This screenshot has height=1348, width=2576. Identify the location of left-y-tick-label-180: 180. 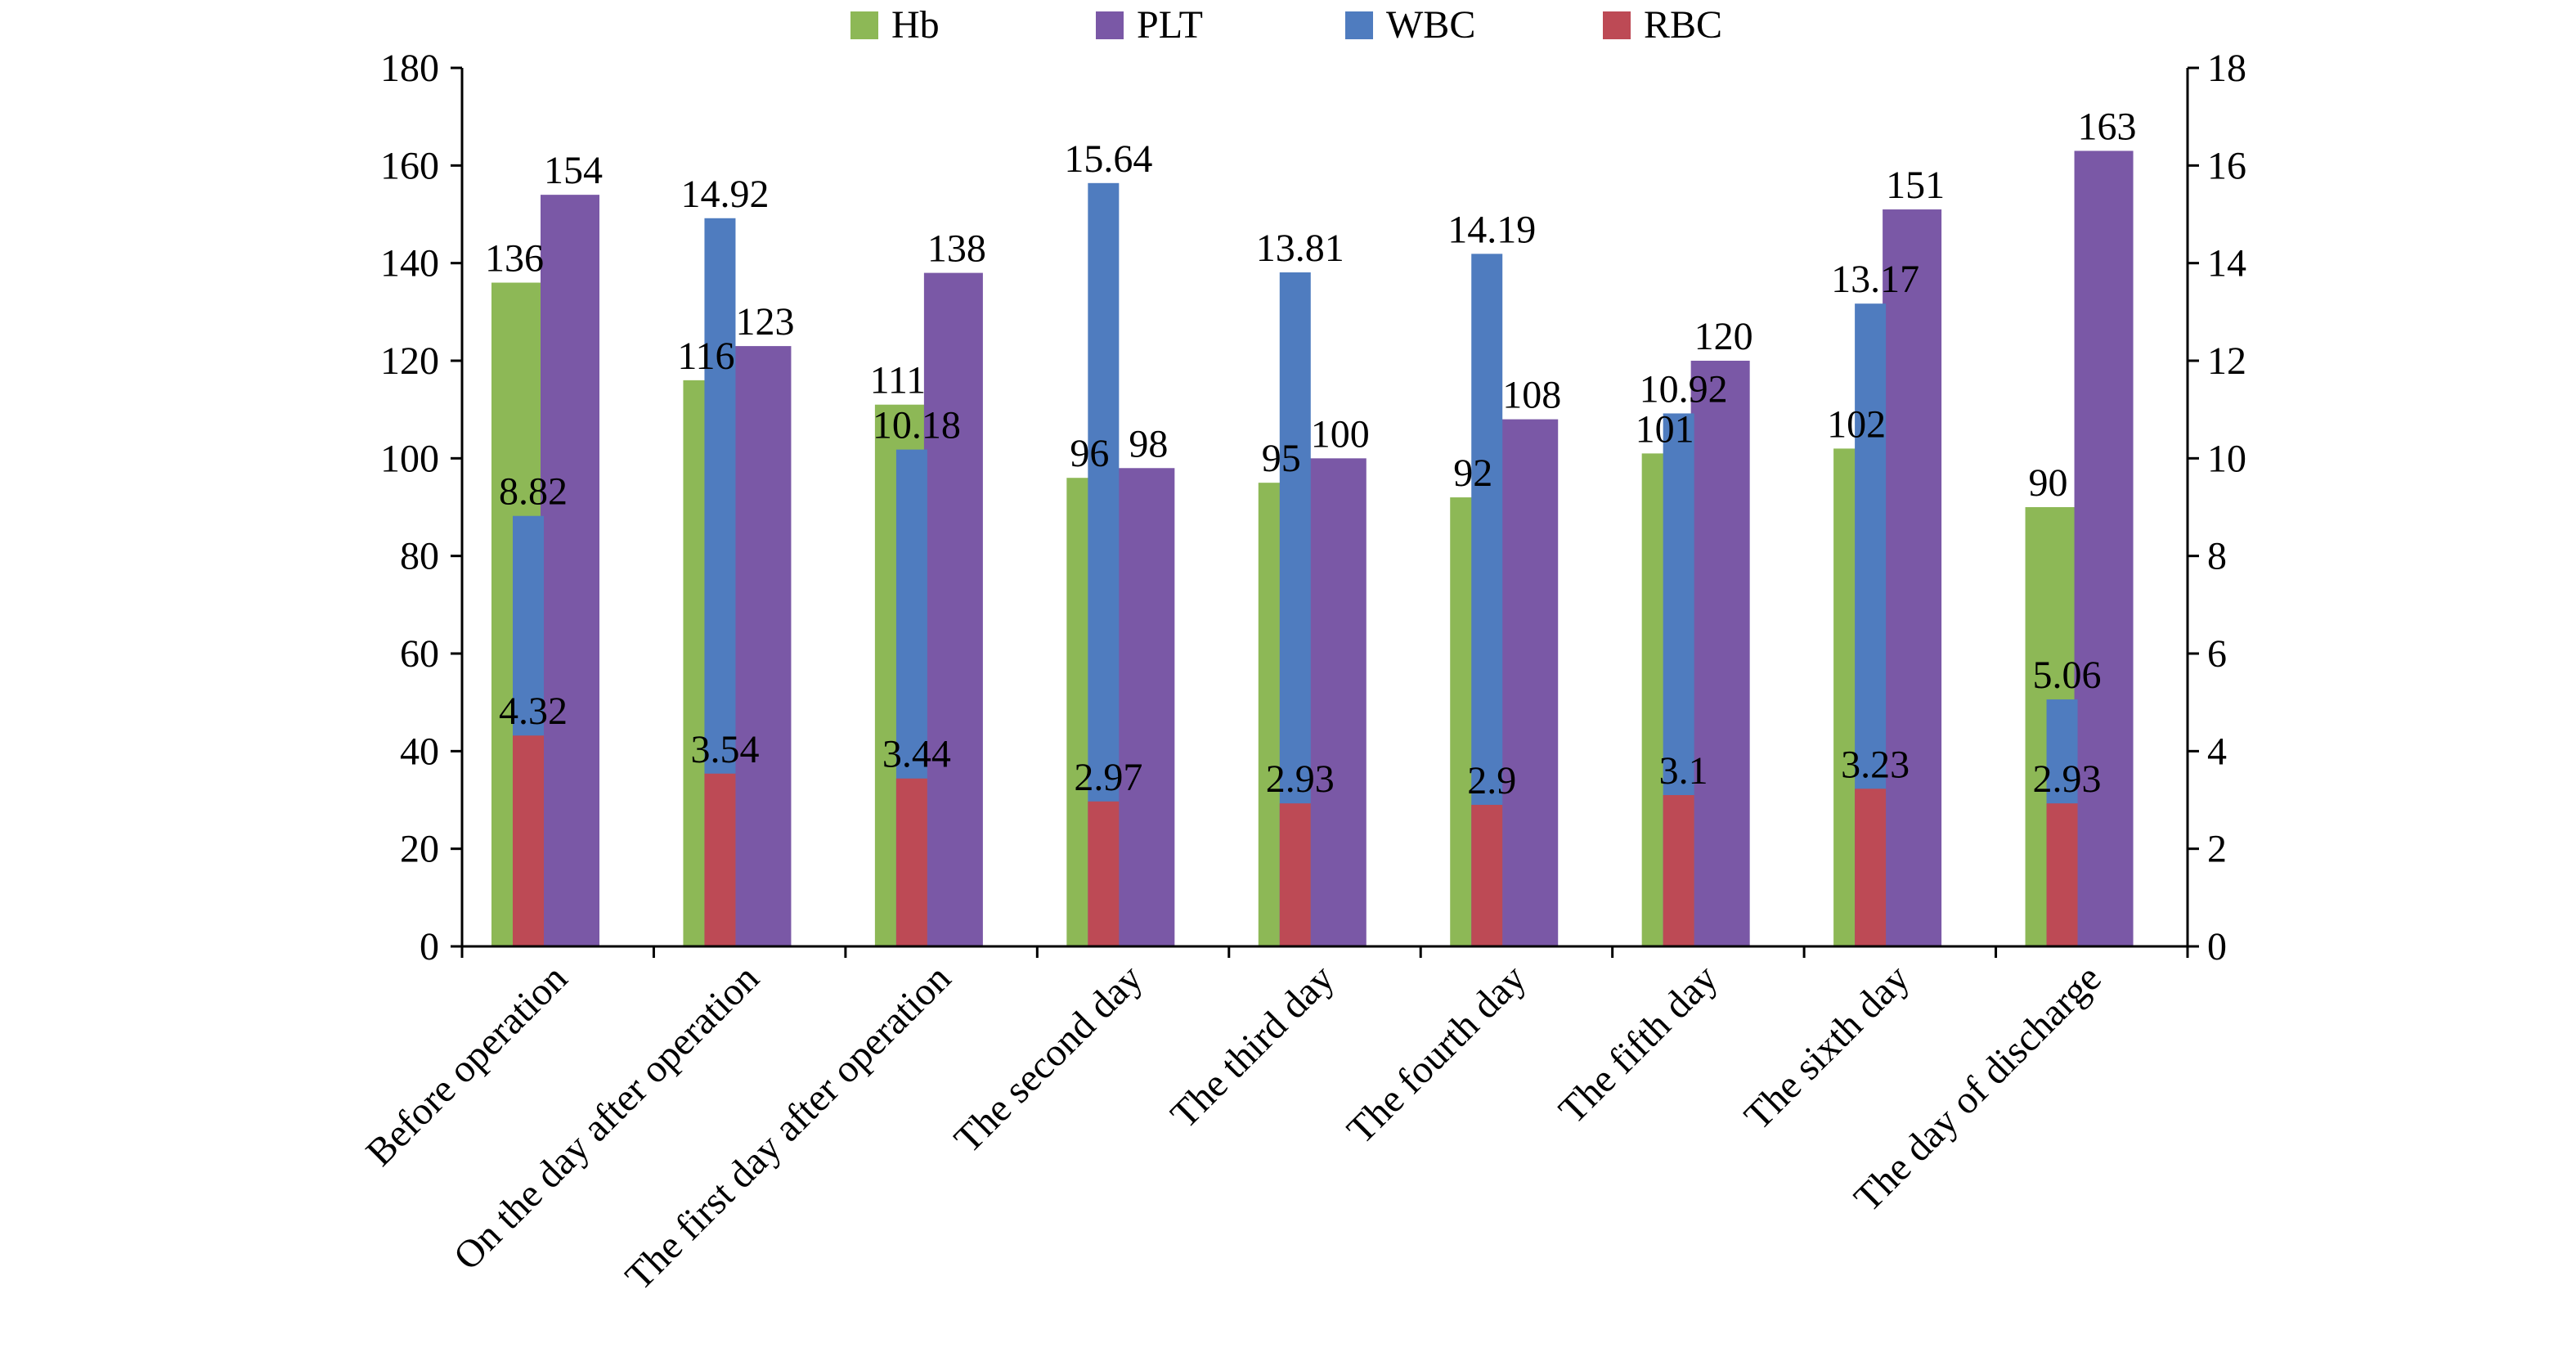
(409, 68).